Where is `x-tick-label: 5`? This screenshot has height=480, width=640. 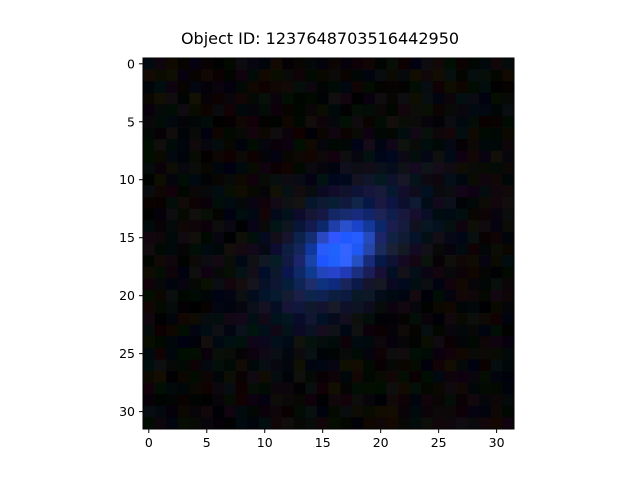
x-tick-label: 5 is located at coordinates (207, 442).